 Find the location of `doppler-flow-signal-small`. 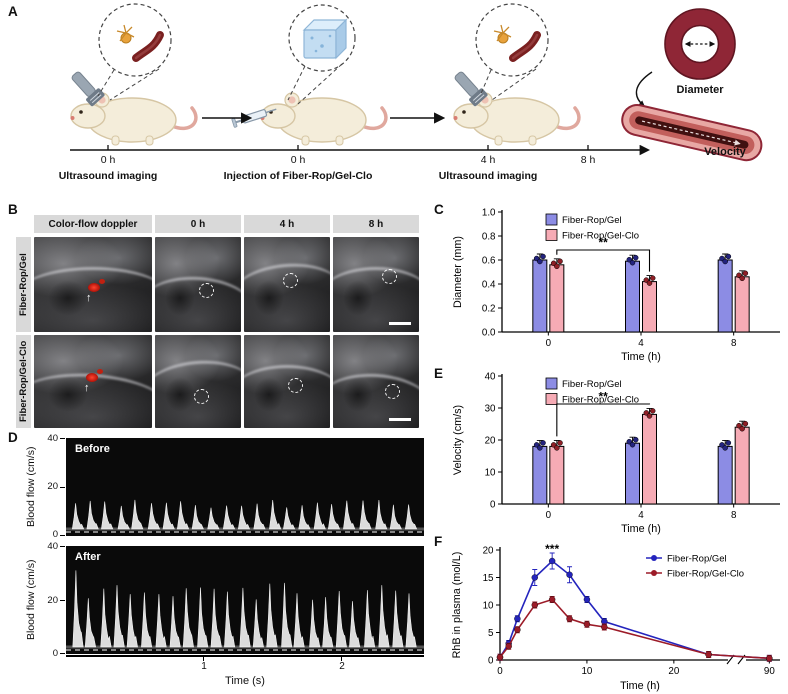

doppler-flow-signal-small is located at coordinates (100, 371).